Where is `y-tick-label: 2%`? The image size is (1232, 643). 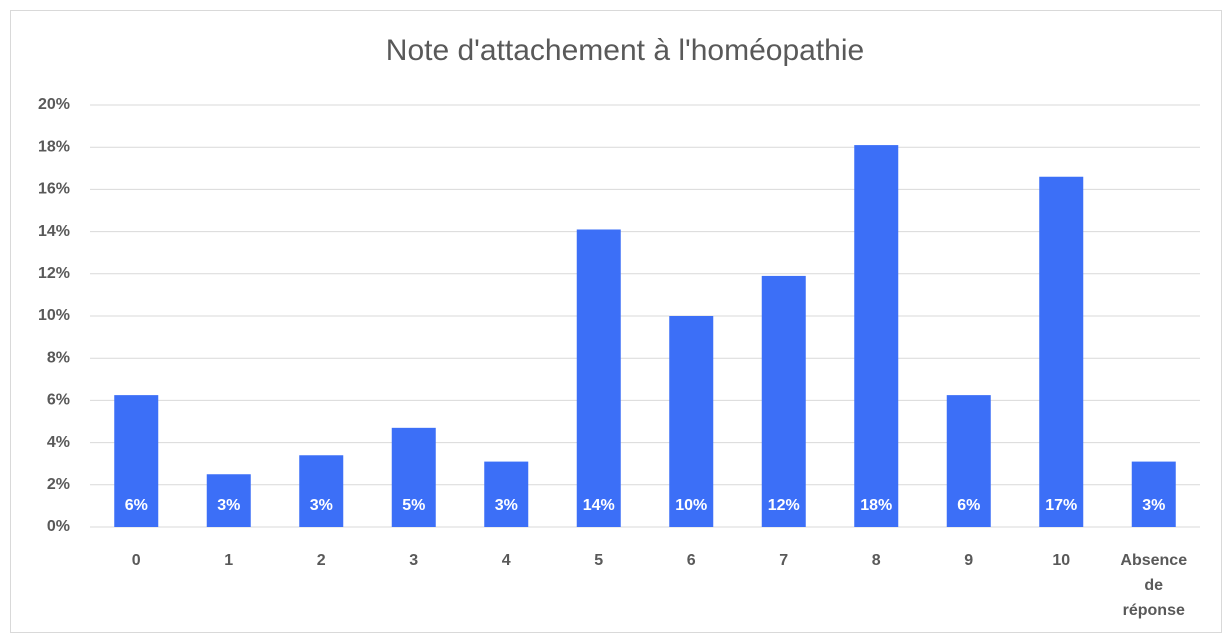 y-tick-label: 2% is located at coordinates (58, 484).